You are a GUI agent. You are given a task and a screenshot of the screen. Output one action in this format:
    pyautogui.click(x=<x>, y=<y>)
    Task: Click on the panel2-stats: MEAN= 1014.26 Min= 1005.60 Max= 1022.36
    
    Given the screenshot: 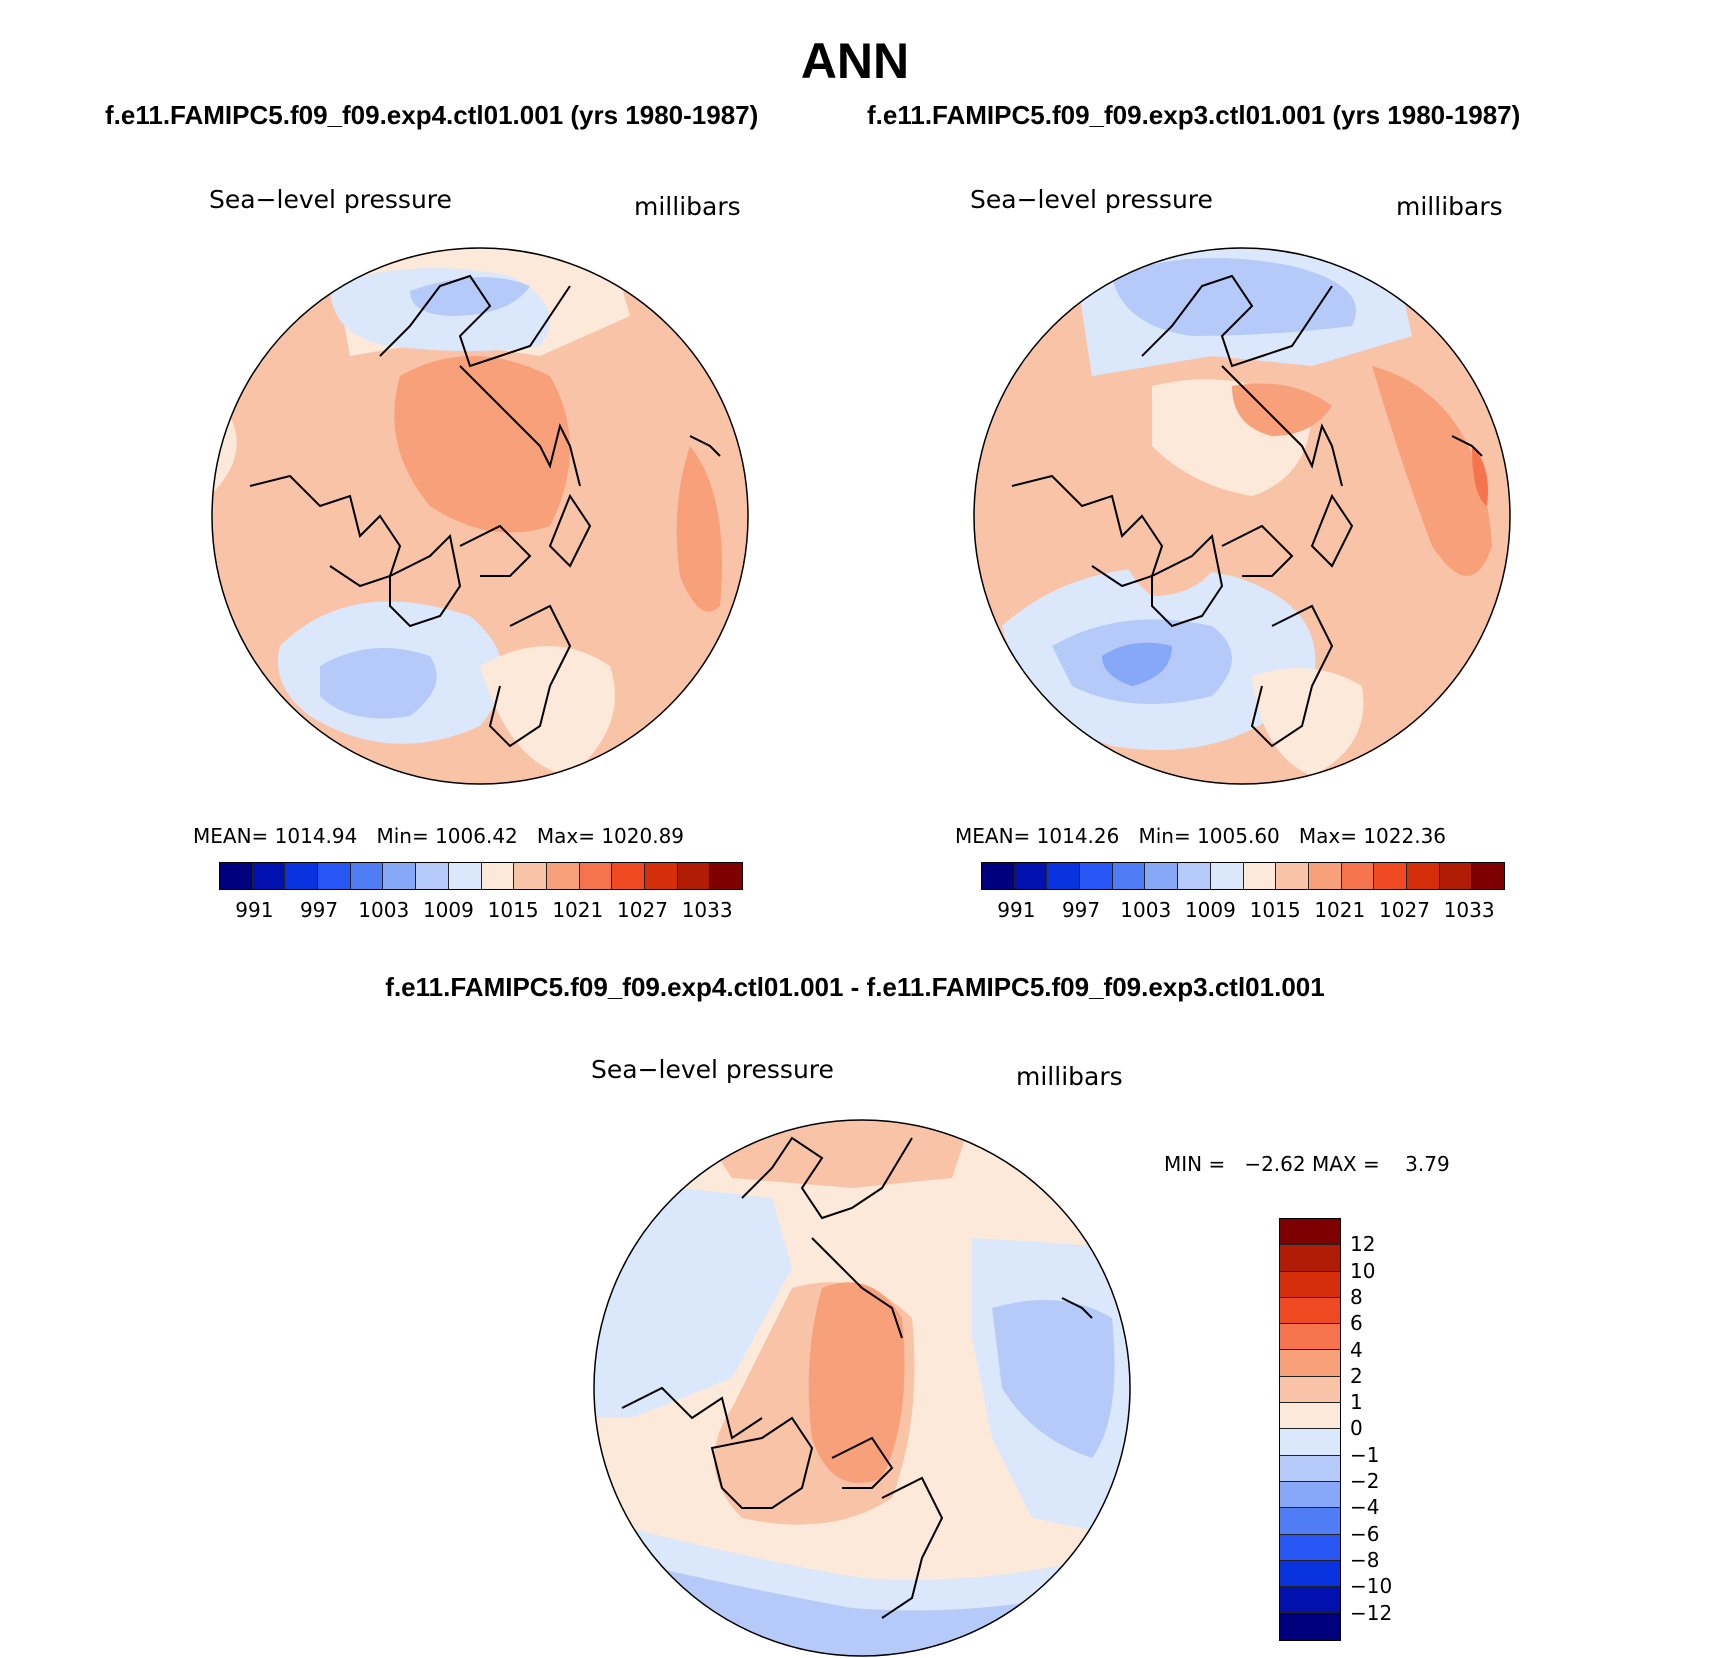 What is the action you would take?
    pyautogui.click(x=1200, y=836)
    